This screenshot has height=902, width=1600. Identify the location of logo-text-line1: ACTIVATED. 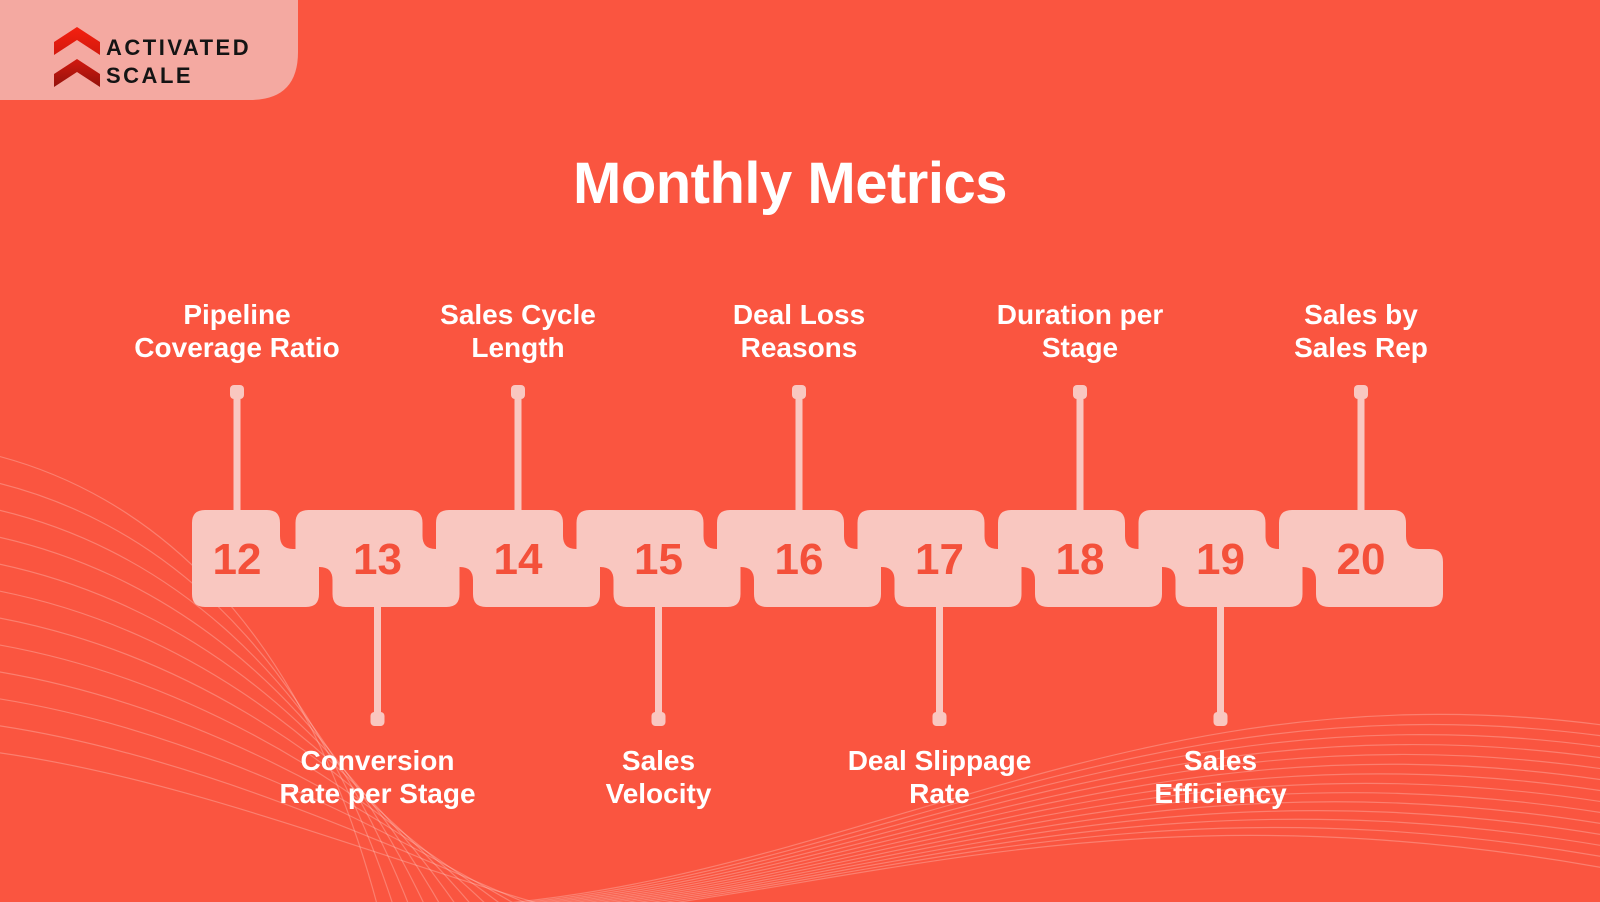
(178, 47).